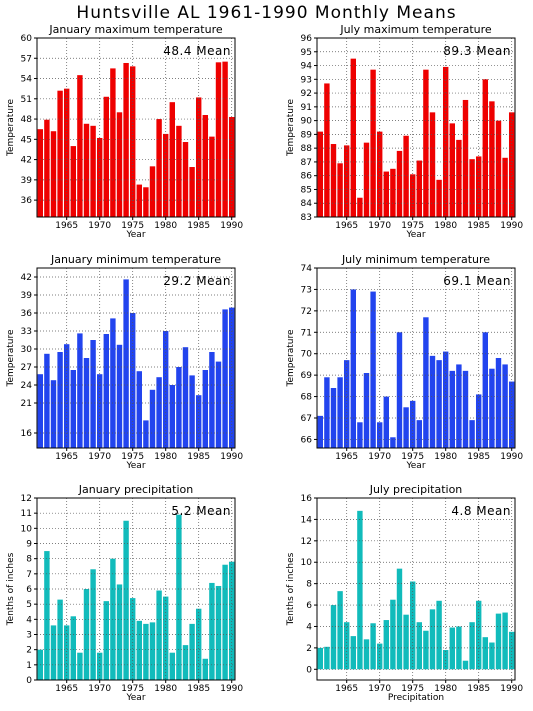 The width and height of the screenshot is (533, 711). What do you see at coordinates (511, 650) in the screenshot?
I see `bar-1990` at bounding box center [511, 650].